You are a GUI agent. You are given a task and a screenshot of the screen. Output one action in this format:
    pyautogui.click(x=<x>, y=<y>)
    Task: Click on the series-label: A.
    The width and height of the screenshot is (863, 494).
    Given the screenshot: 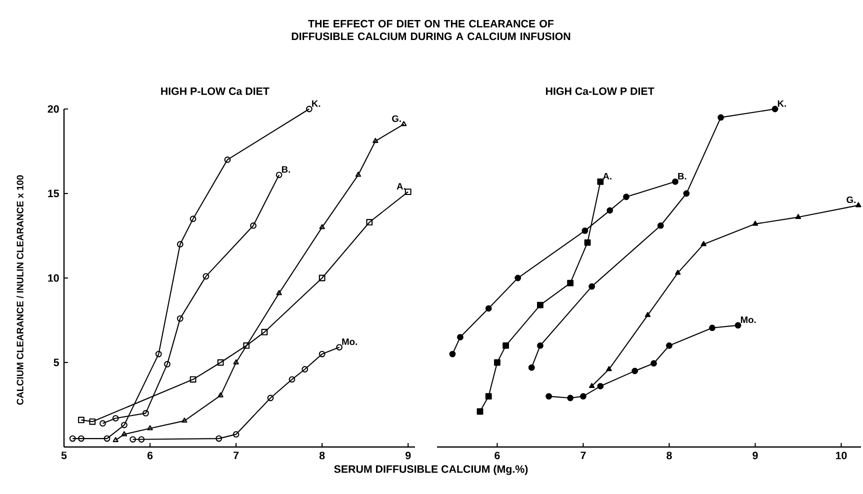 What is the action you would take?
    pyautogui.click(x=401, y=186)
    